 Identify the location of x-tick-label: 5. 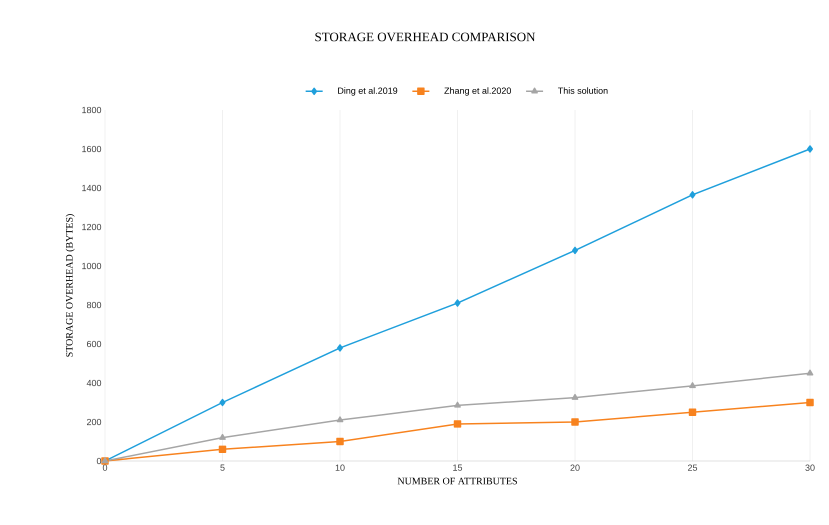
(222, 467).